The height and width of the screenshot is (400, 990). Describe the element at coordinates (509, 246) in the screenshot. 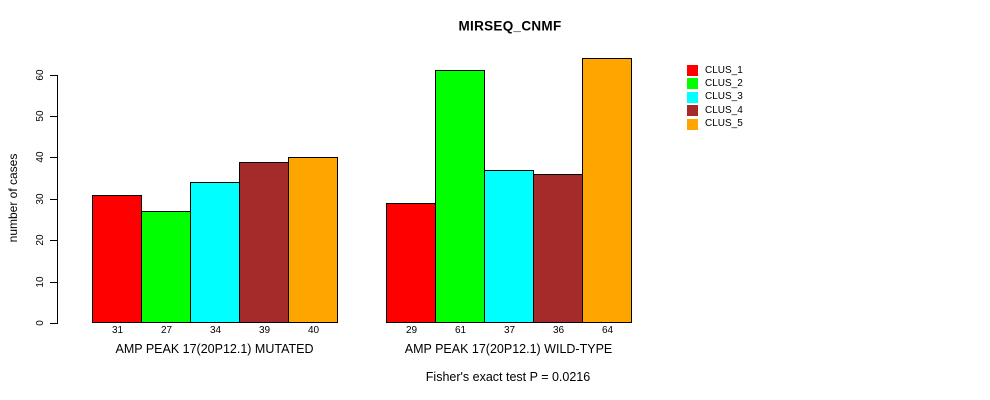

I see `bar-clus_3-group2` at that location.